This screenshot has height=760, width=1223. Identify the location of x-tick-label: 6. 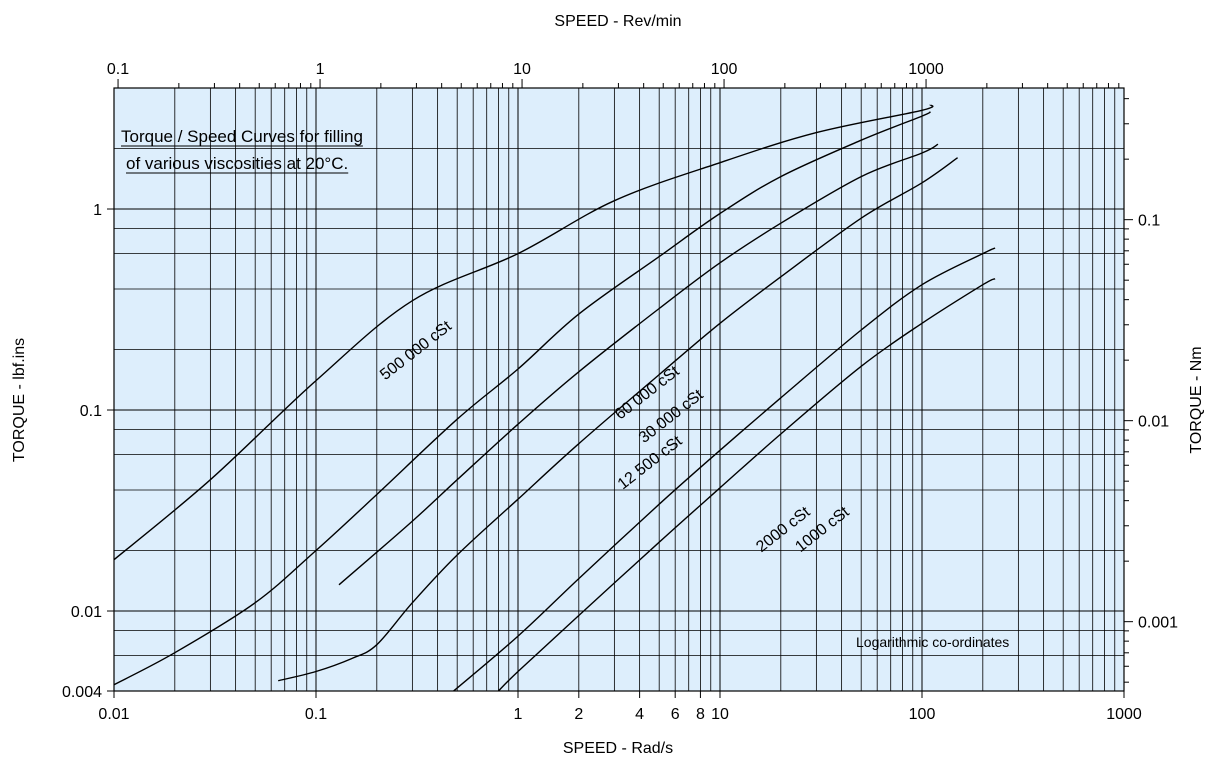
(675, 714).